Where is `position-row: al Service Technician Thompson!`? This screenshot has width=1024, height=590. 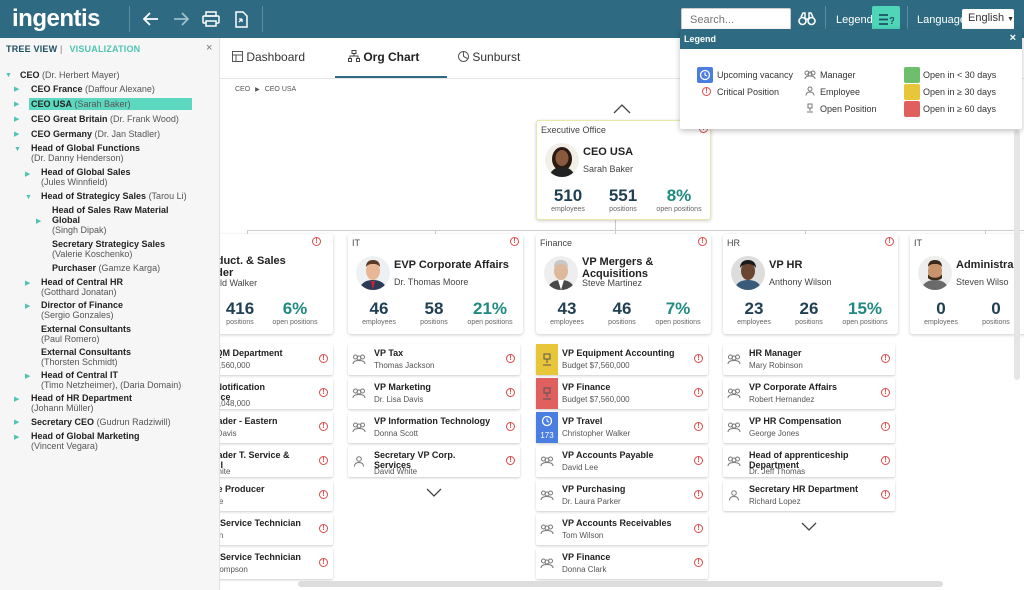
position-row: al Service Technician Thompson! is located at coordinates (276, 563).